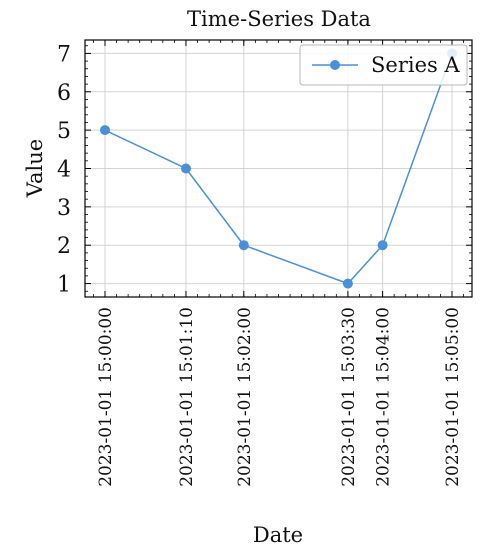 The image size is (497, 556). Describe the element at coordinates (187, 397) in the screenshot. I see `x-tick-label: 2023-01-01 15:01:10` at that location.